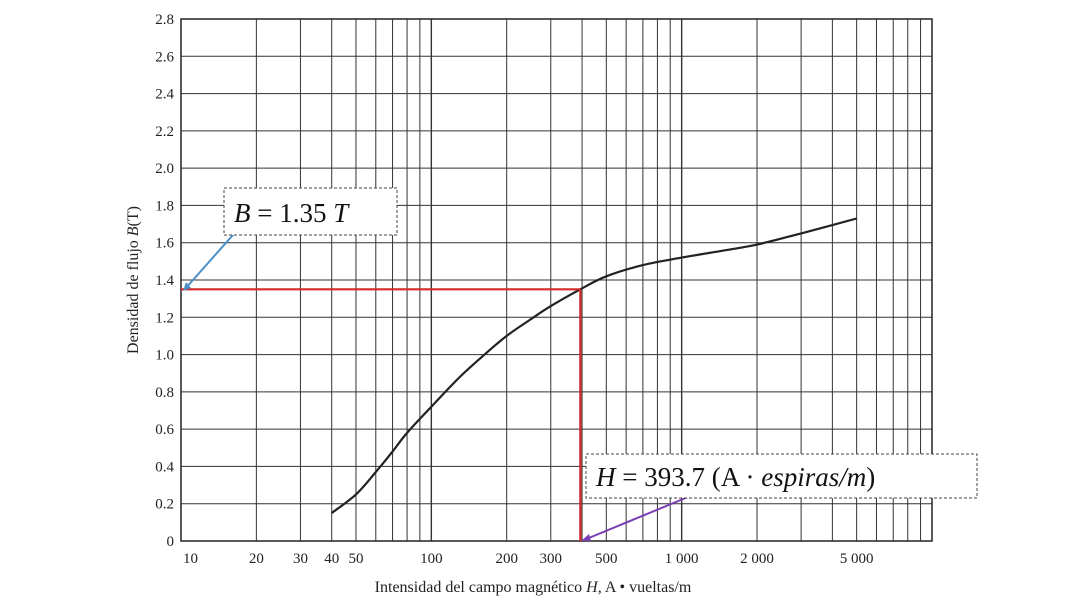 The width and height of the screenshot is (1080, 607). What do you see at coordinates (164, 356) in the screenshot?
I see `y-tick-label: 1.0` at bounding box center [164, 356].